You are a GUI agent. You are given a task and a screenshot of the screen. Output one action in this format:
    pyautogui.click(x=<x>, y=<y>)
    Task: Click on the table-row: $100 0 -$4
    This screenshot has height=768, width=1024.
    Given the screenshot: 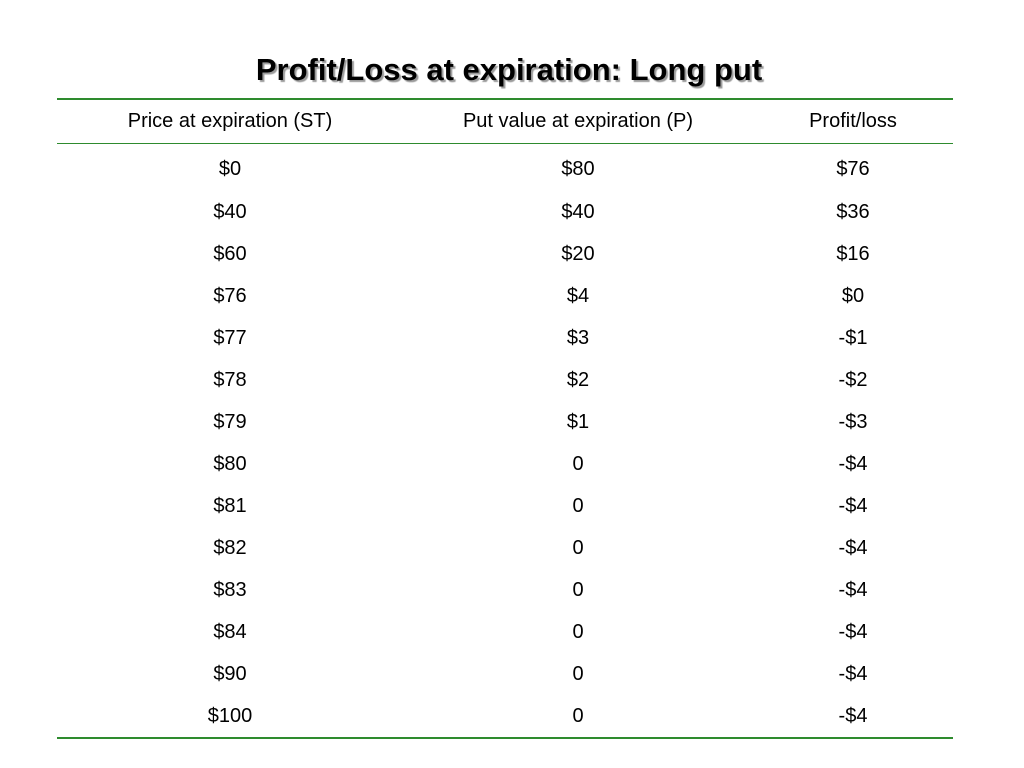 What is the action you would take?
    pyautogui.click(x=505, y=717)
    